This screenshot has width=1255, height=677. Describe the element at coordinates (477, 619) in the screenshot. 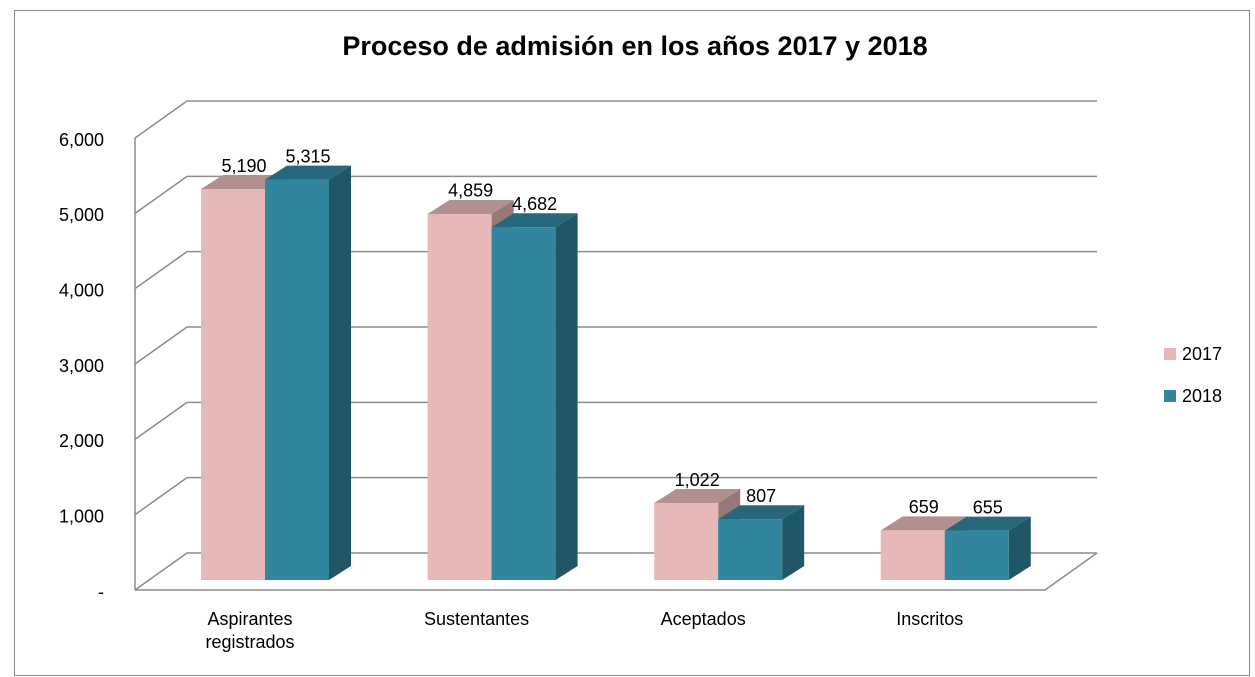

I see `x-tick-label: Sustentantes` at that location.